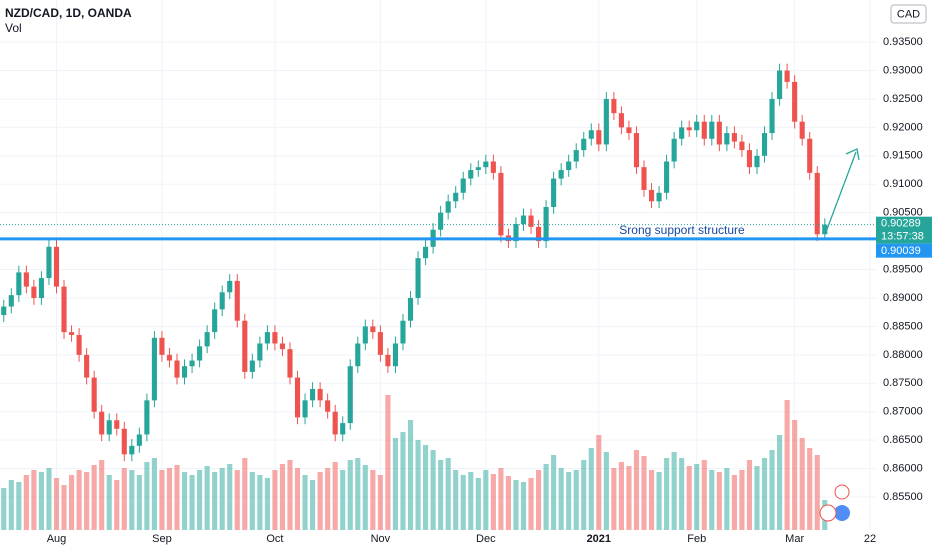 This screenshot has width=932, height=550. I want to click on y-tick-label: 0.92000, so click(903, 127).